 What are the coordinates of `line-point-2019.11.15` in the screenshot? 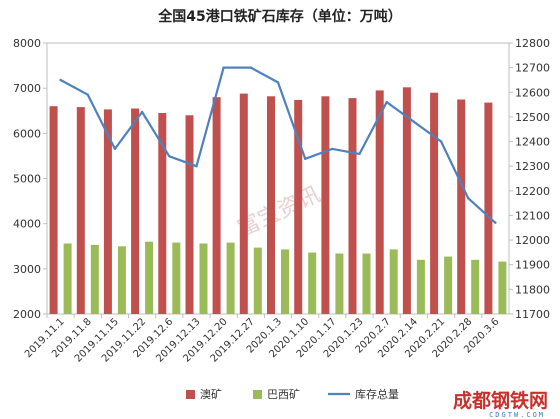 It's located at (115, 149).